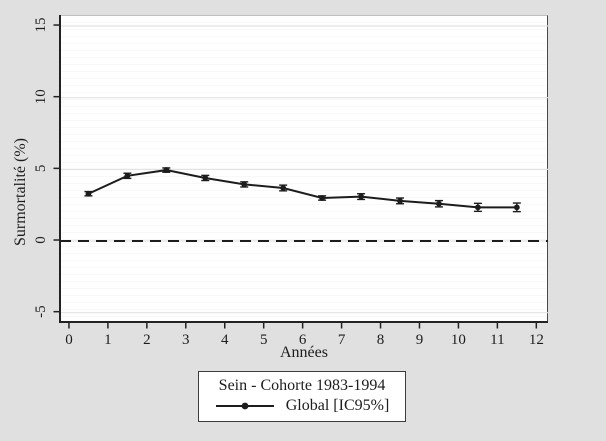  What do you see at coordinates (41, 311) in the screenshot?
I see `svg-text: -5` at bounding box center [41, 311].